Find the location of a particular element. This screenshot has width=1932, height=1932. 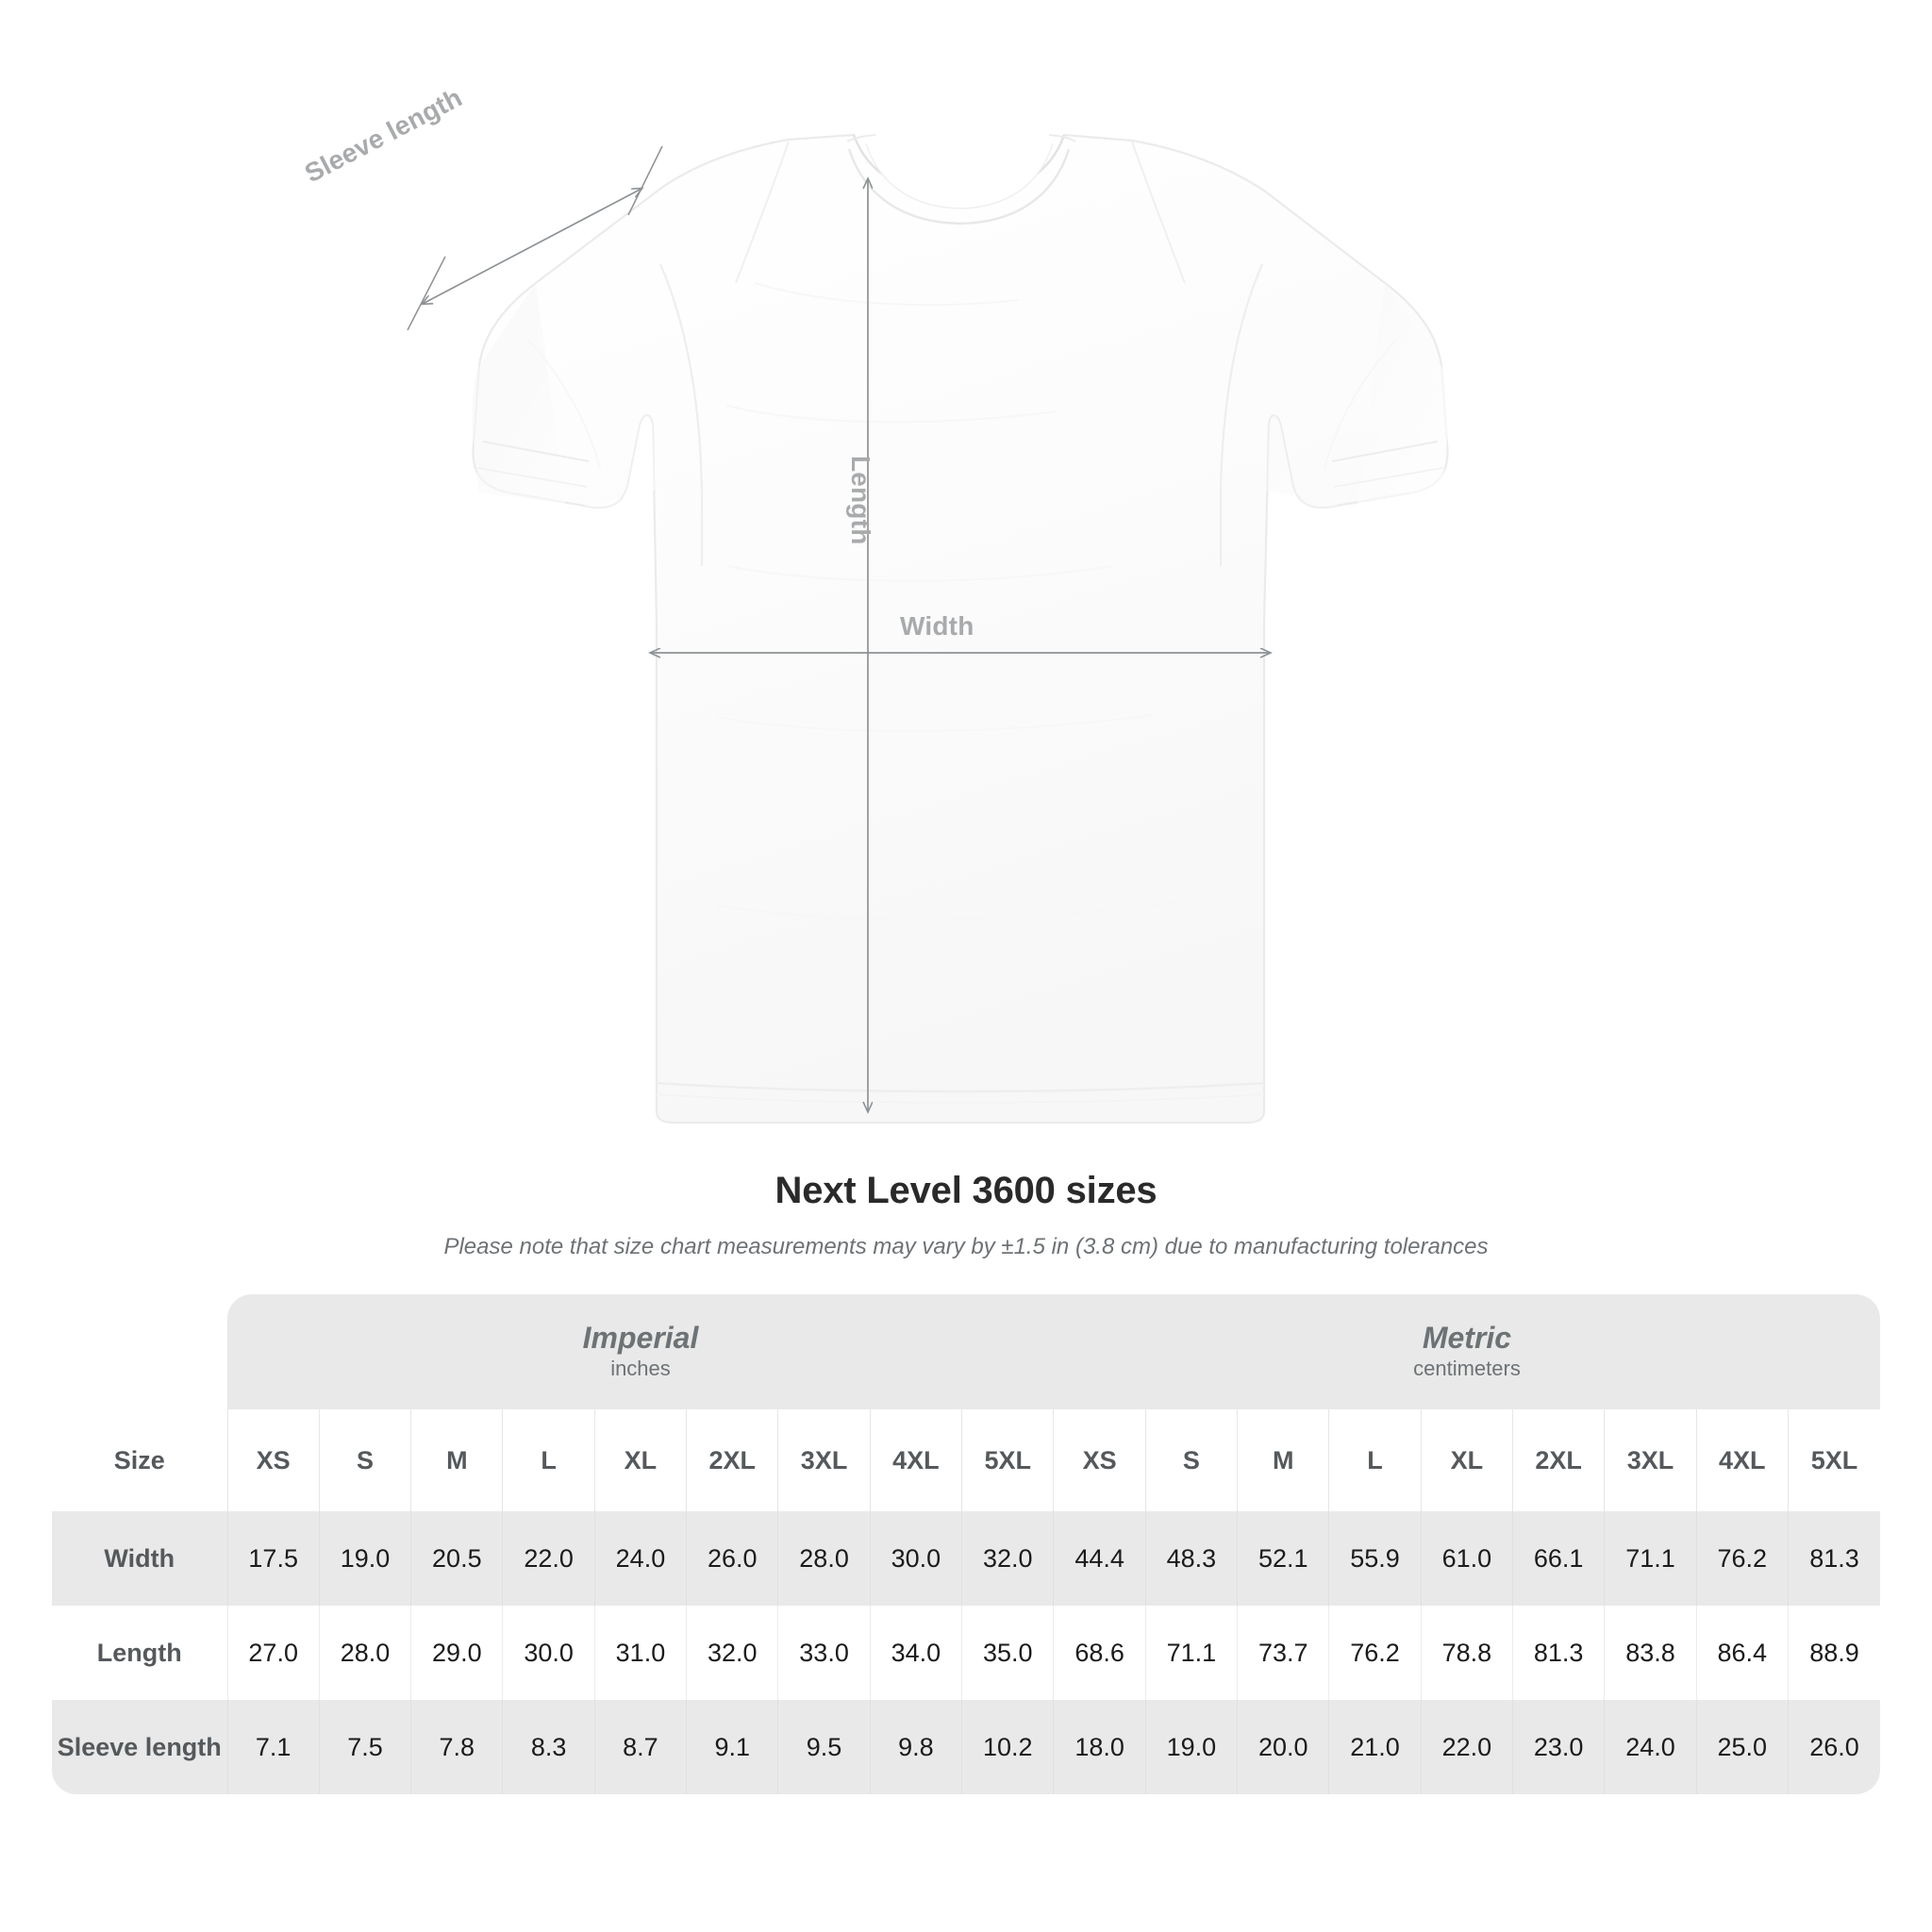

unit-group-metric-name: Metric is located at coordinates (1467, 1339).